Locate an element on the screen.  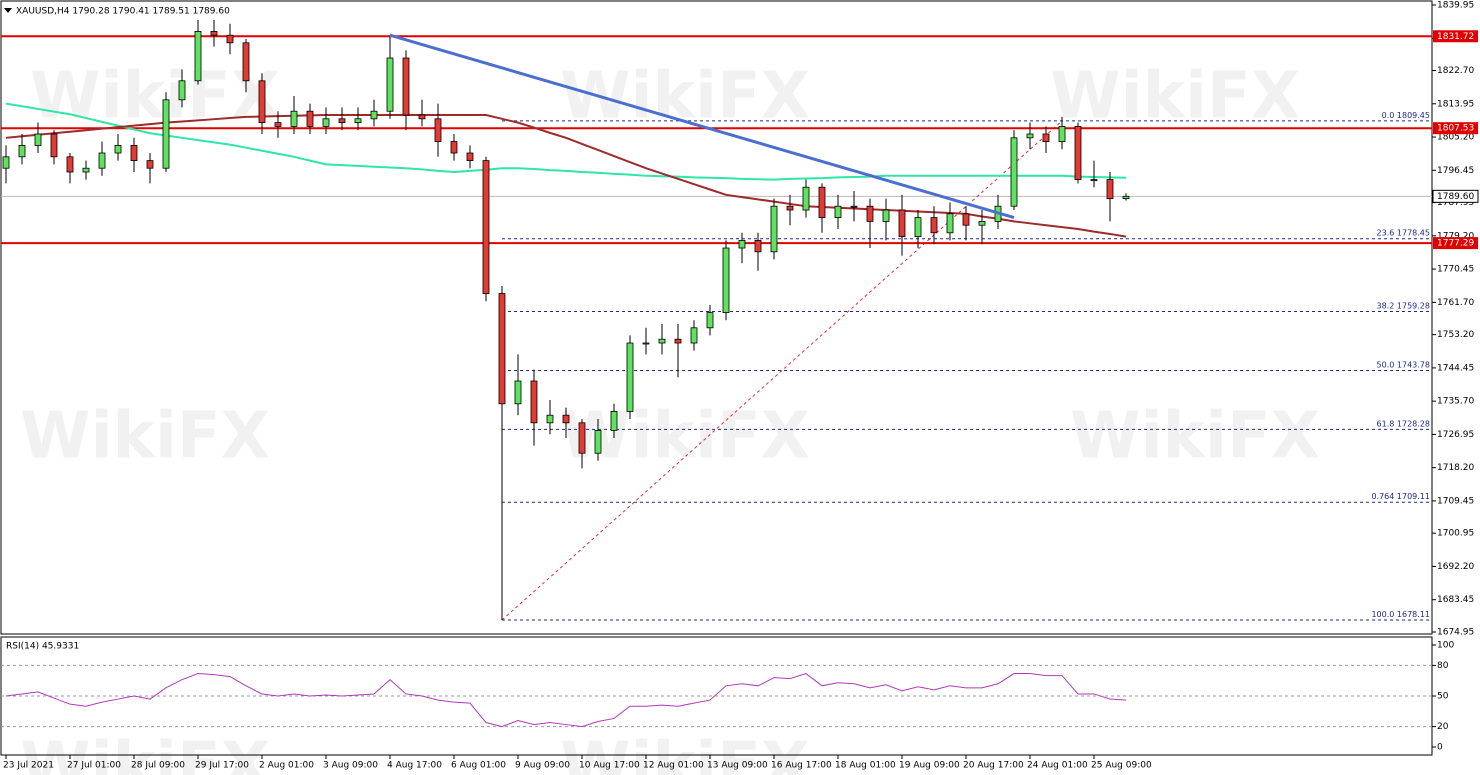
level-tag-label: 1831.72 is located at coordinates (1455, 37).